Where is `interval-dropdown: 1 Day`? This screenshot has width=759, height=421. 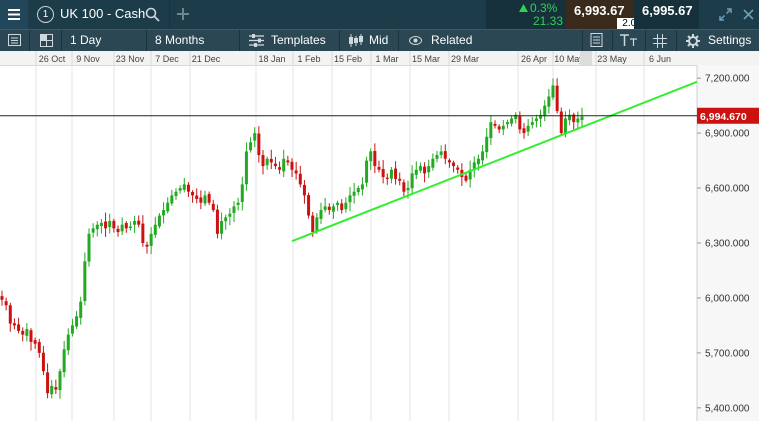
interval-dropdown: 1 Day is located at coordinates (86, 40).